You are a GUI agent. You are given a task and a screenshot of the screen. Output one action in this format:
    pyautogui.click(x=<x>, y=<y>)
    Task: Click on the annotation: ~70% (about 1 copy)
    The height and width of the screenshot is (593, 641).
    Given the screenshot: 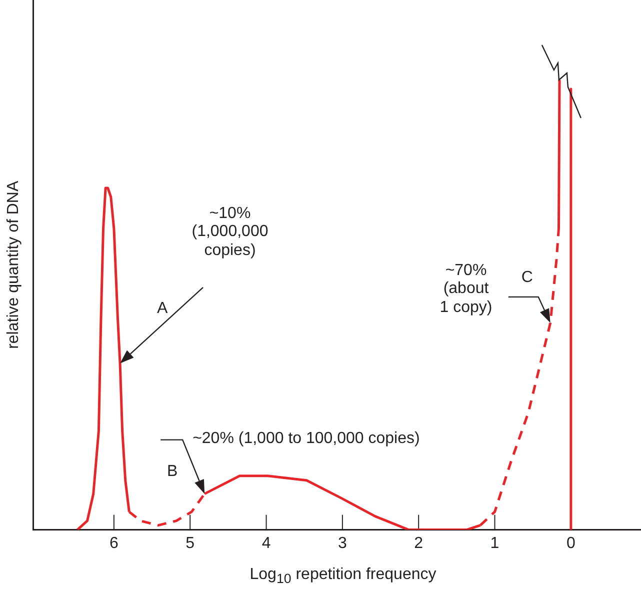 What is the action you would take?
    pyautogui.click(x=466, y=290)
    